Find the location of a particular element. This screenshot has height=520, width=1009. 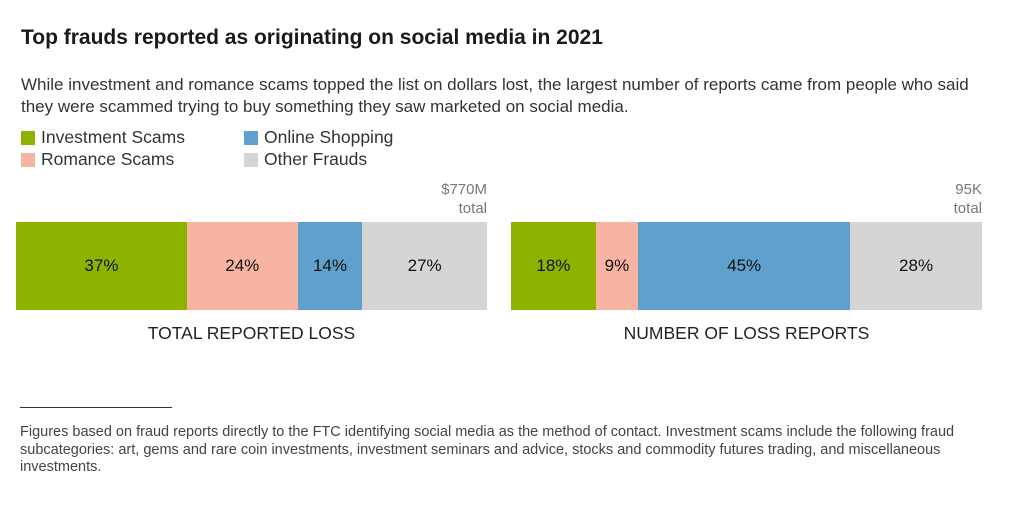

data-label: 9% is located at coordinates (617, 265).